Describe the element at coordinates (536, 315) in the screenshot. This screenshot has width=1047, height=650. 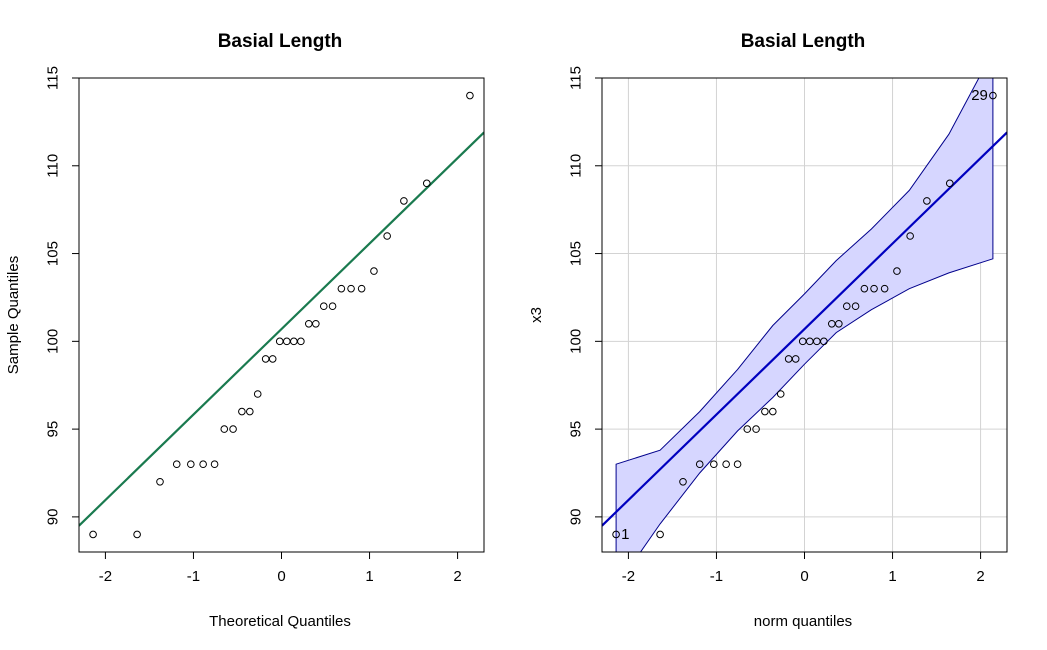
I see `y-axis-label: x3` at that location.